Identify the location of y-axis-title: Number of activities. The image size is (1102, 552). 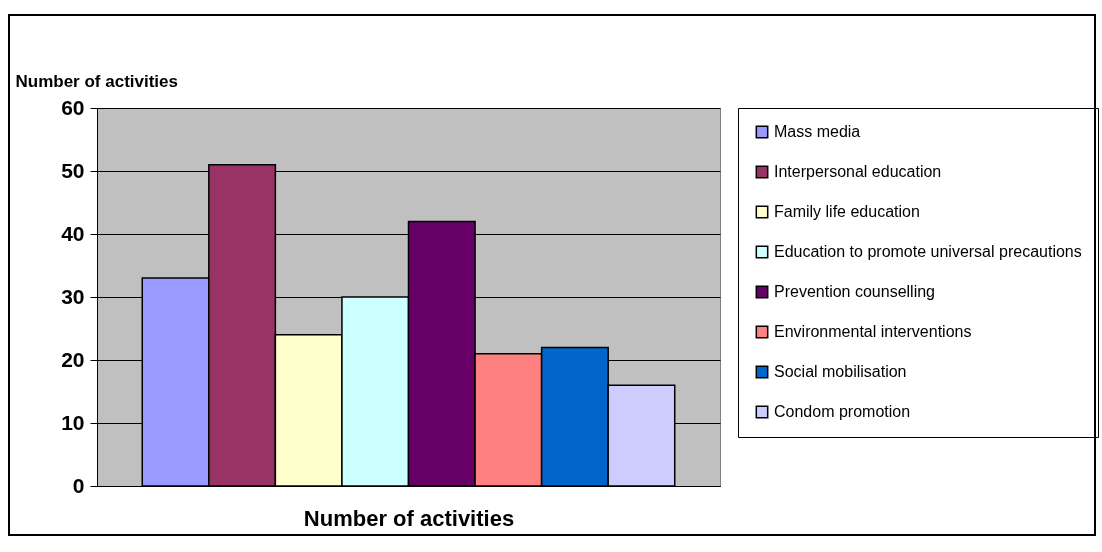
(96, 81).